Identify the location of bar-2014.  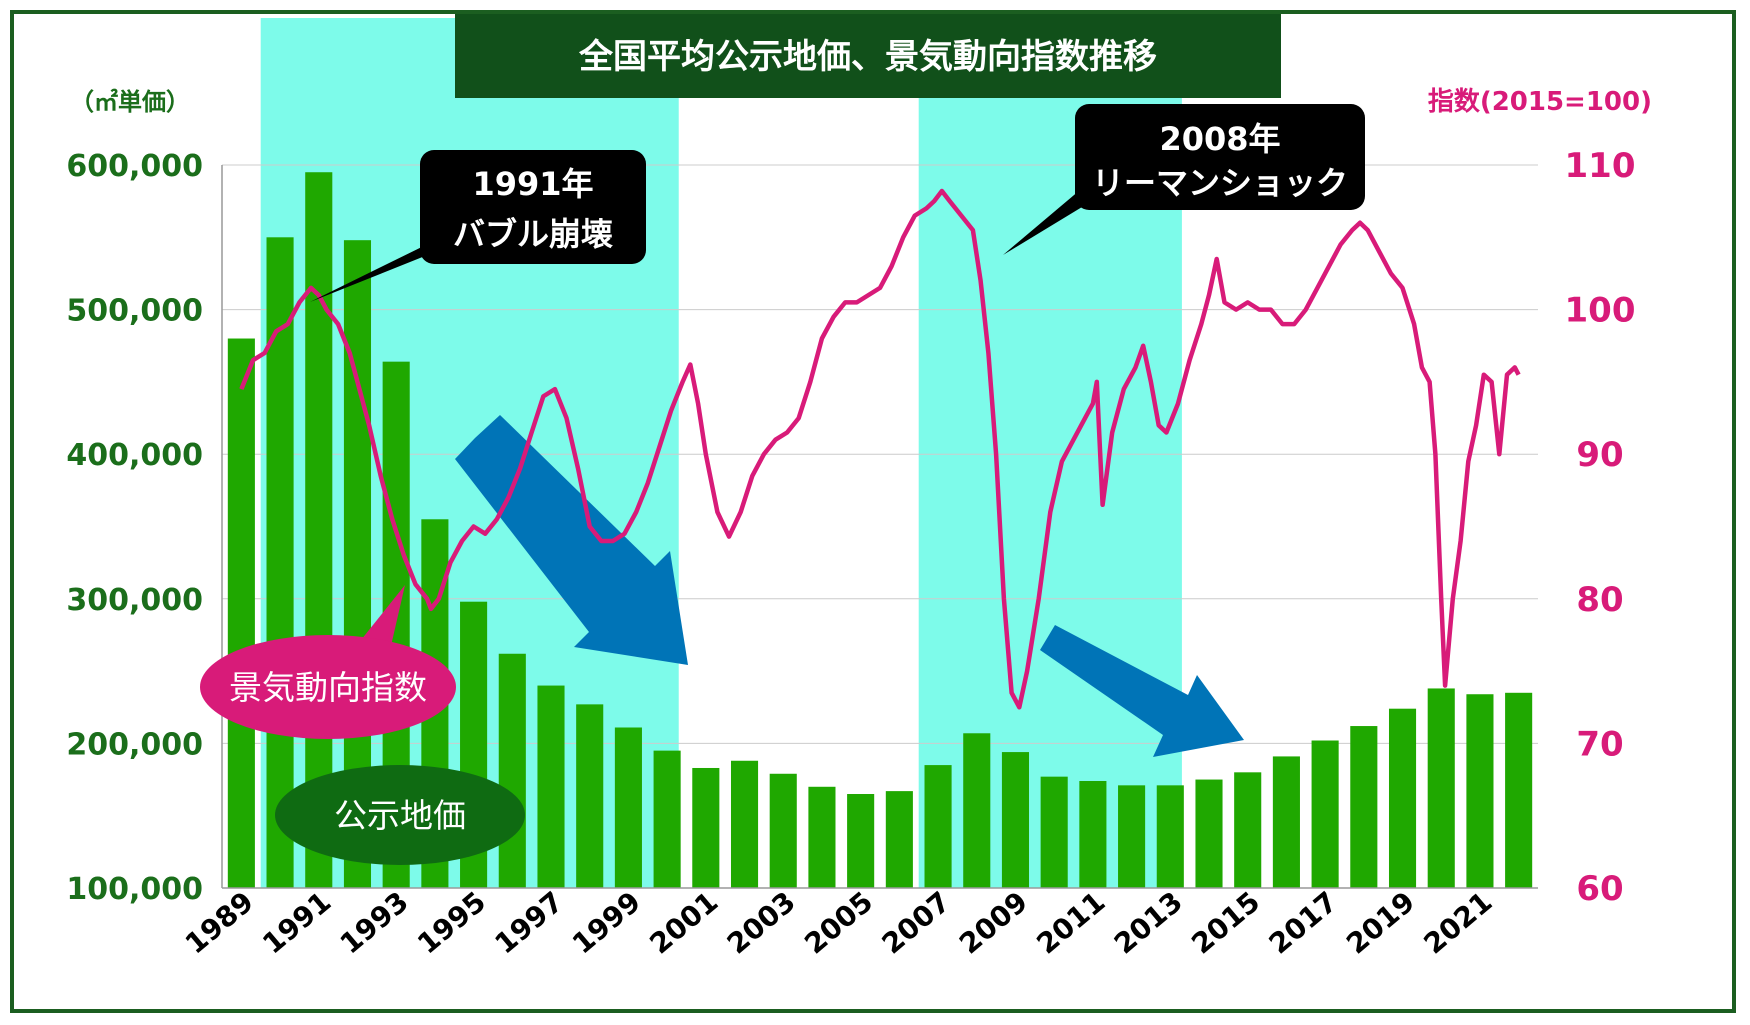
(1209, 833).